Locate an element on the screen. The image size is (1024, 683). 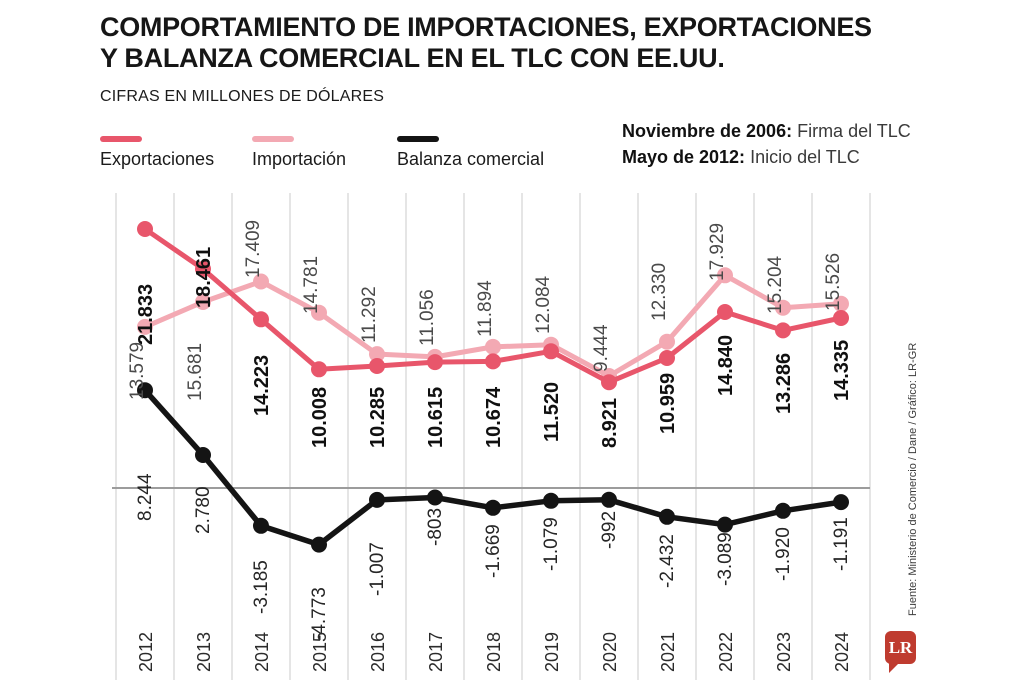
year-label-2015: 2015 is located at coordinates (320, 652).